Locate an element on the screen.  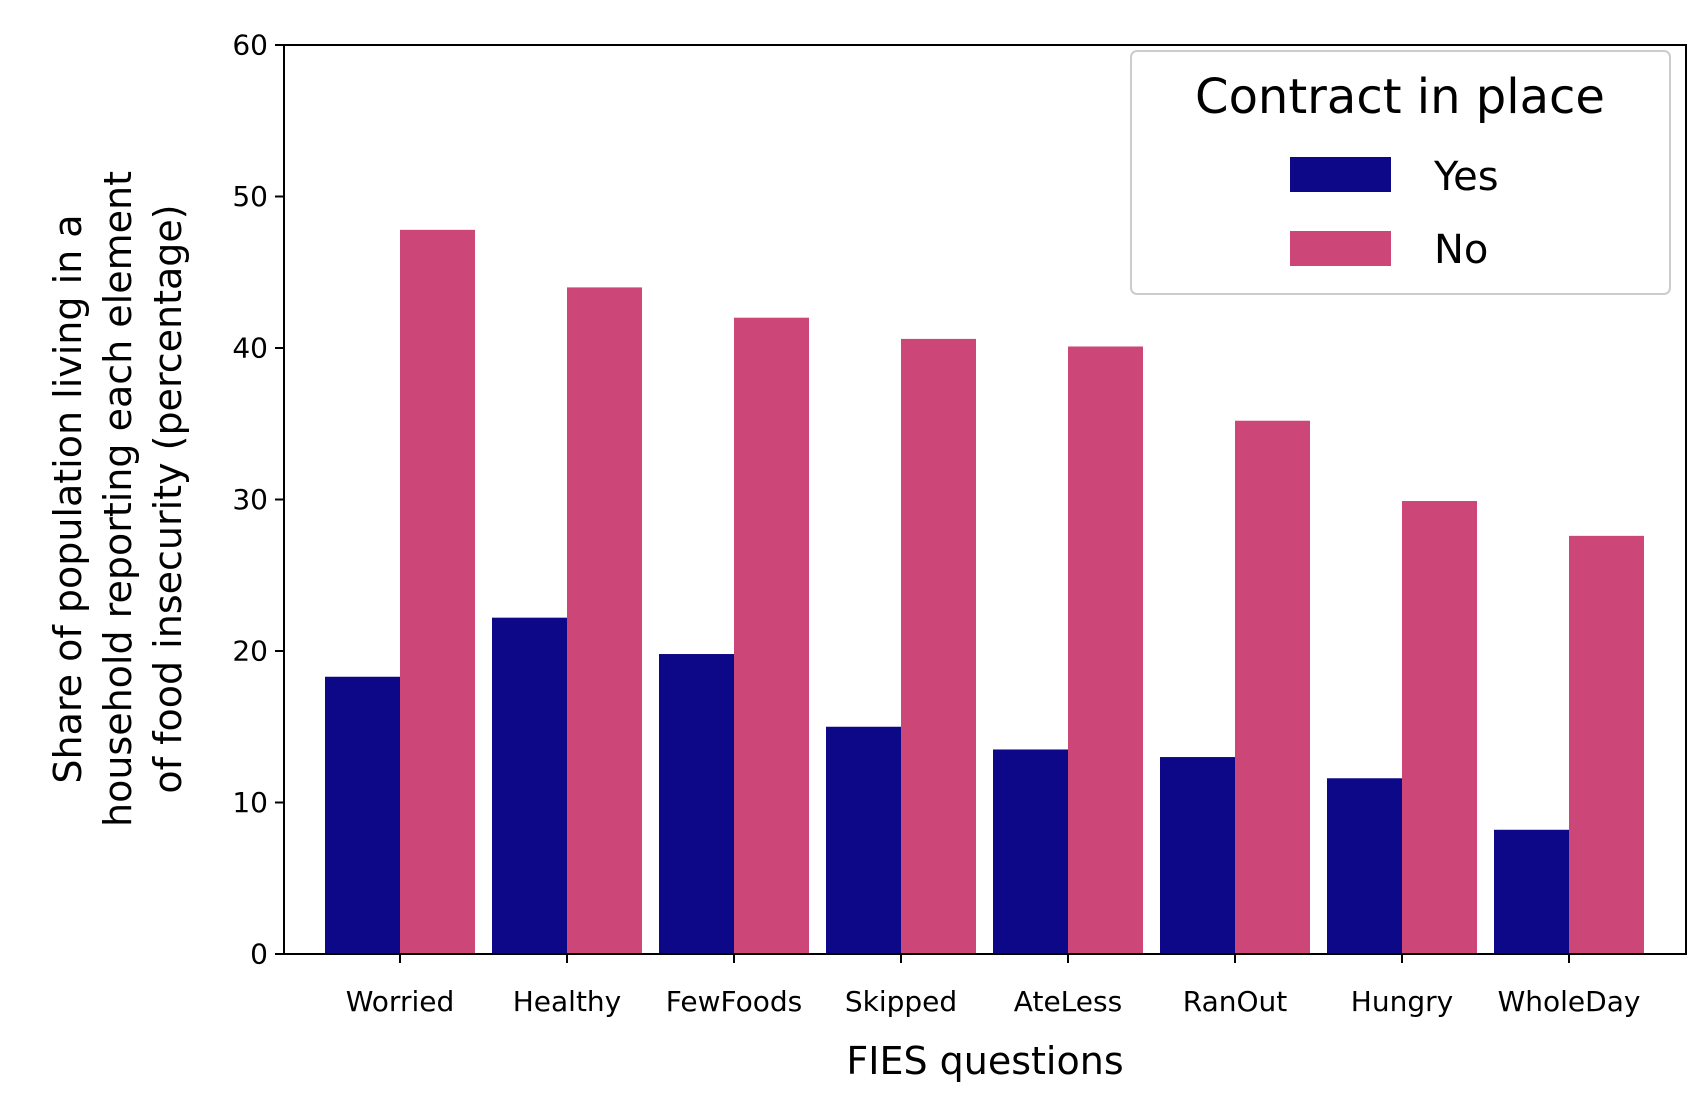
y-axis-title-line-1: Share of population living in a is located at coordinates (68, 498).